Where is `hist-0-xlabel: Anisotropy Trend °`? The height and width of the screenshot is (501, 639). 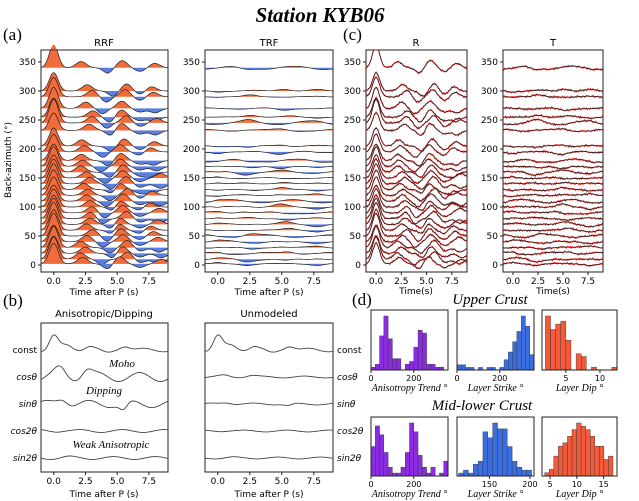 hist-0-xlabel: Anisotropy Trend ° is located at coordinates (409, 388).